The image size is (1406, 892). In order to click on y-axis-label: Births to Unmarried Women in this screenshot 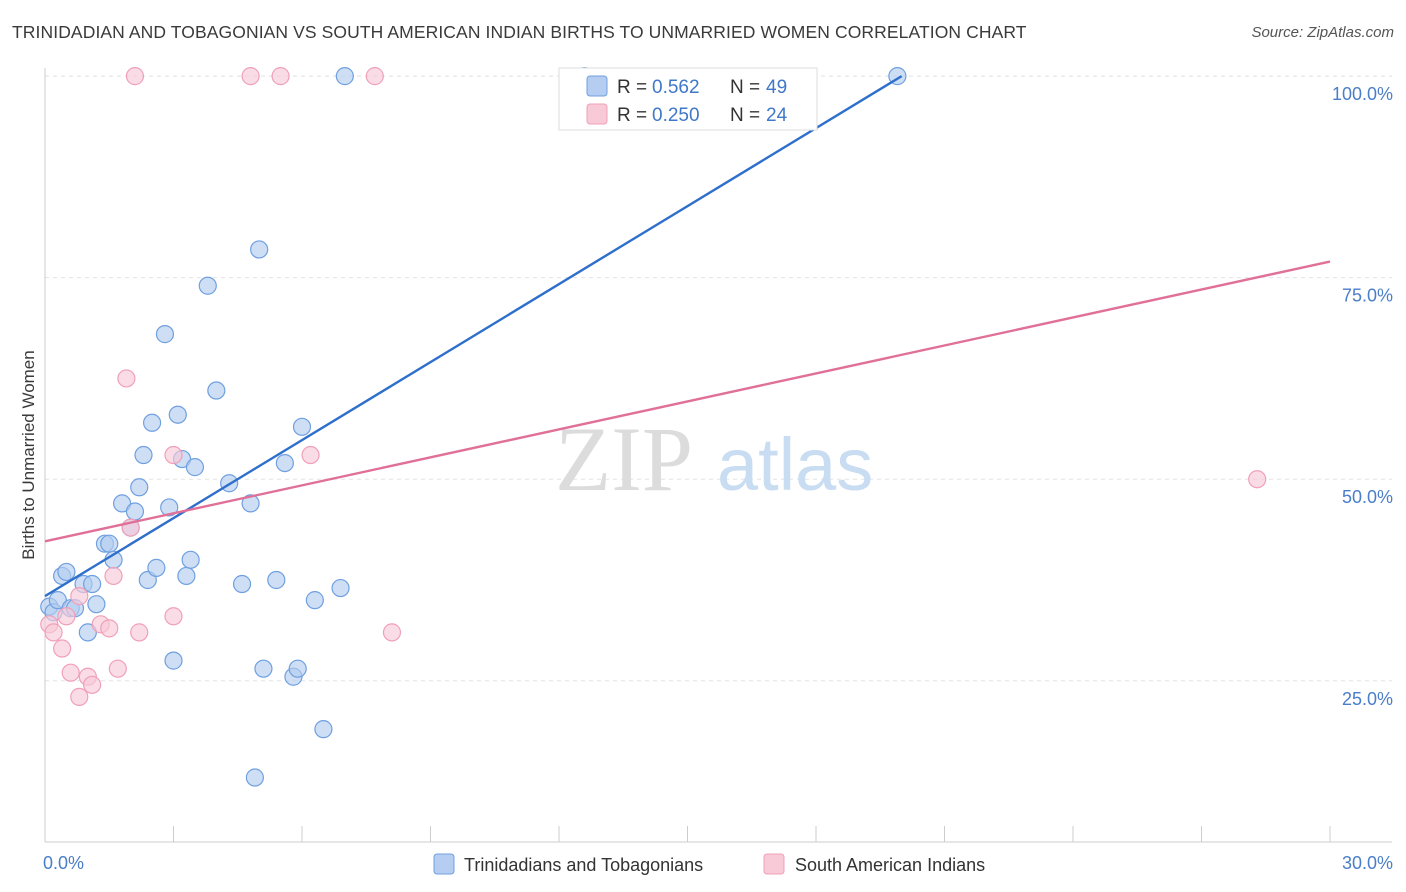, I will do `click(28, 454)`.